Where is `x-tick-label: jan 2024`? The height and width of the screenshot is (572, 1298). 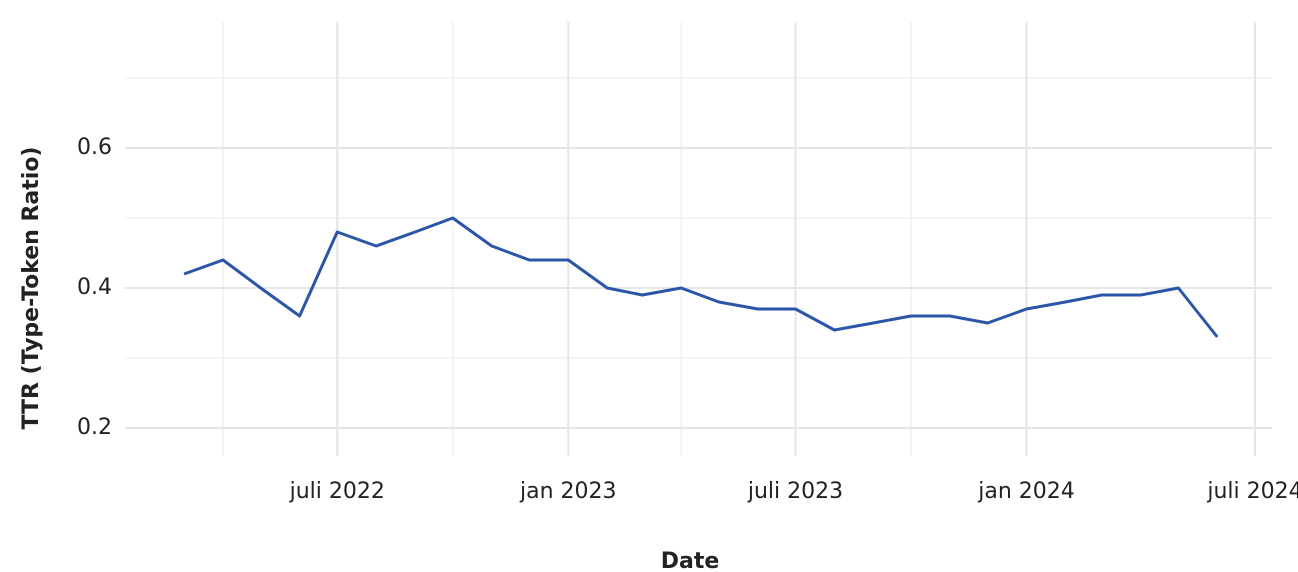
x-tick-label: jan 2024 is located at coordinates (1026, 491).